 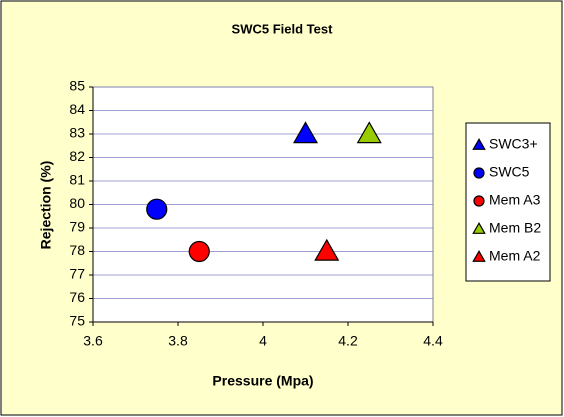 What do you see at coordinates (178, 341) in the screenshot?
I see `x-tick-label: 3.8` at bounding box center [178, 341].